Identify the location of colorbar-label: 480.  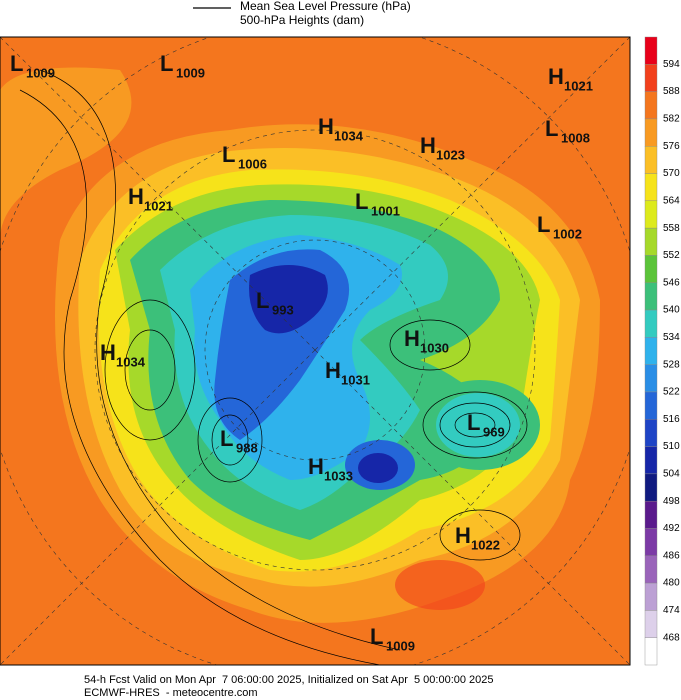
(671, 583).